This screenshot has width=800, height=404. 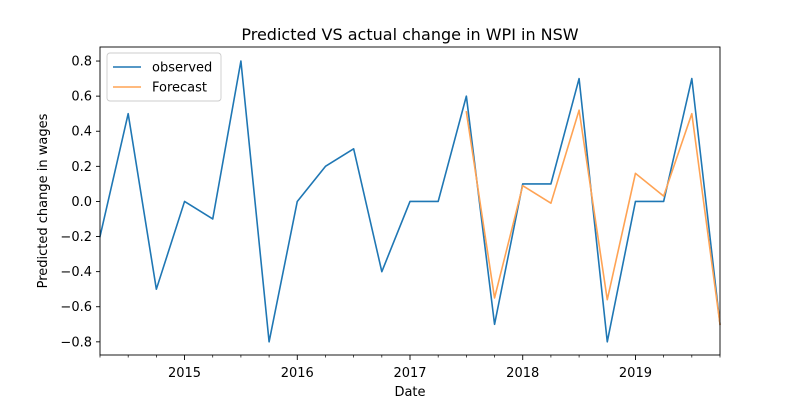 I want to click on x-tick-label: 2018, so click(x=522, y=373).